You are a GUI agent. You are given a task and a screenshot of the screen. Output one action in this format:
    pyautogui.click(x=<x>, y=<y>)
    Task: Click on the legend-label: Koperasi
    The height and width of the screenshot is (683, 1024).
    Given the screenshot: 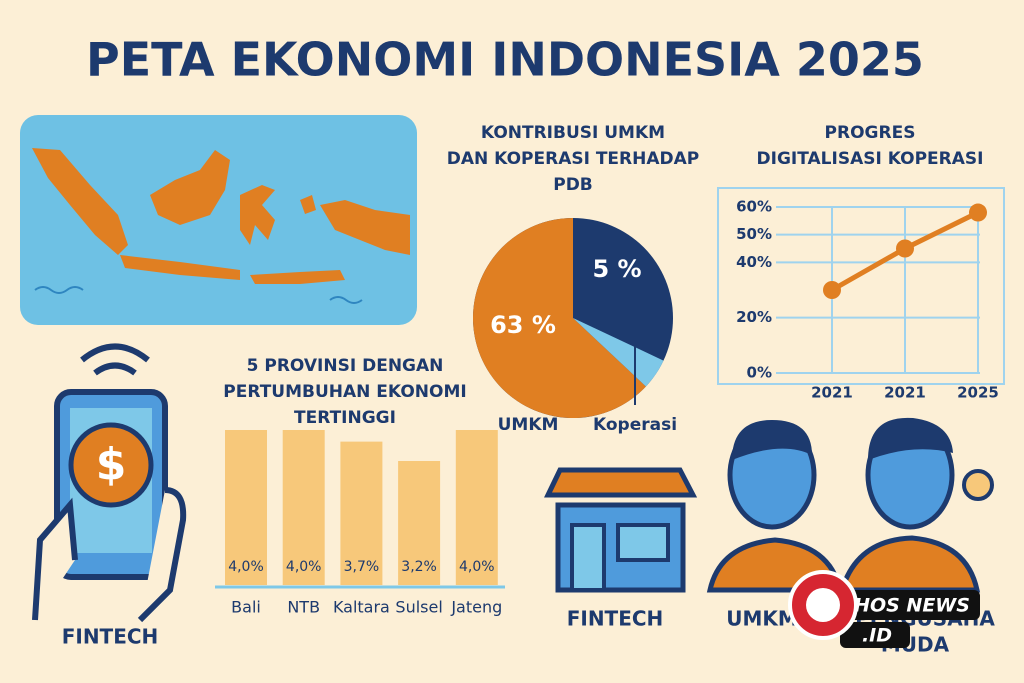 What is the action you would take?
    pyautogui.click(x=635, y=425)
    